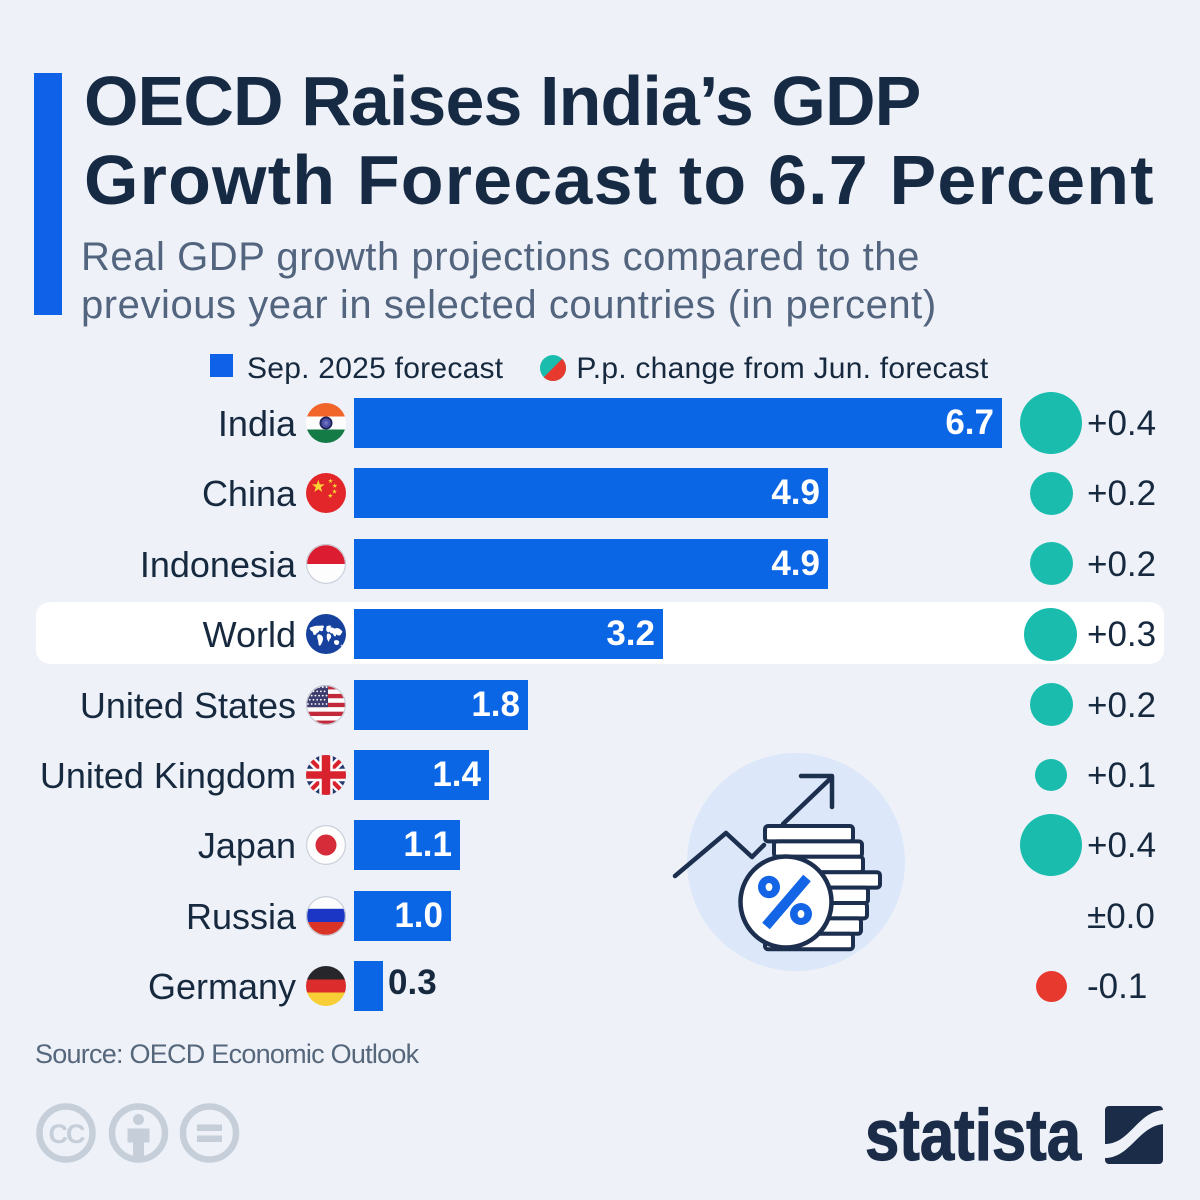  Describe the element at coordinates (67, 1134) in the screenshot. I see `svg-text: CC` at that location.